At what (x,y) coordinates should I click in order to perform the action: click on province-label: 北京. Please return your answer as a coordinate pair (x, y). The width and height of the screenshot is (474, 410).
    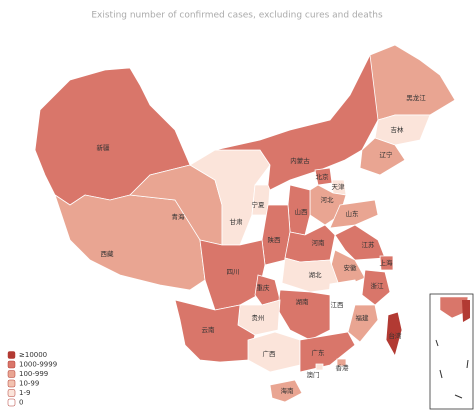
    Looking at the image, I should click on (323, 176).